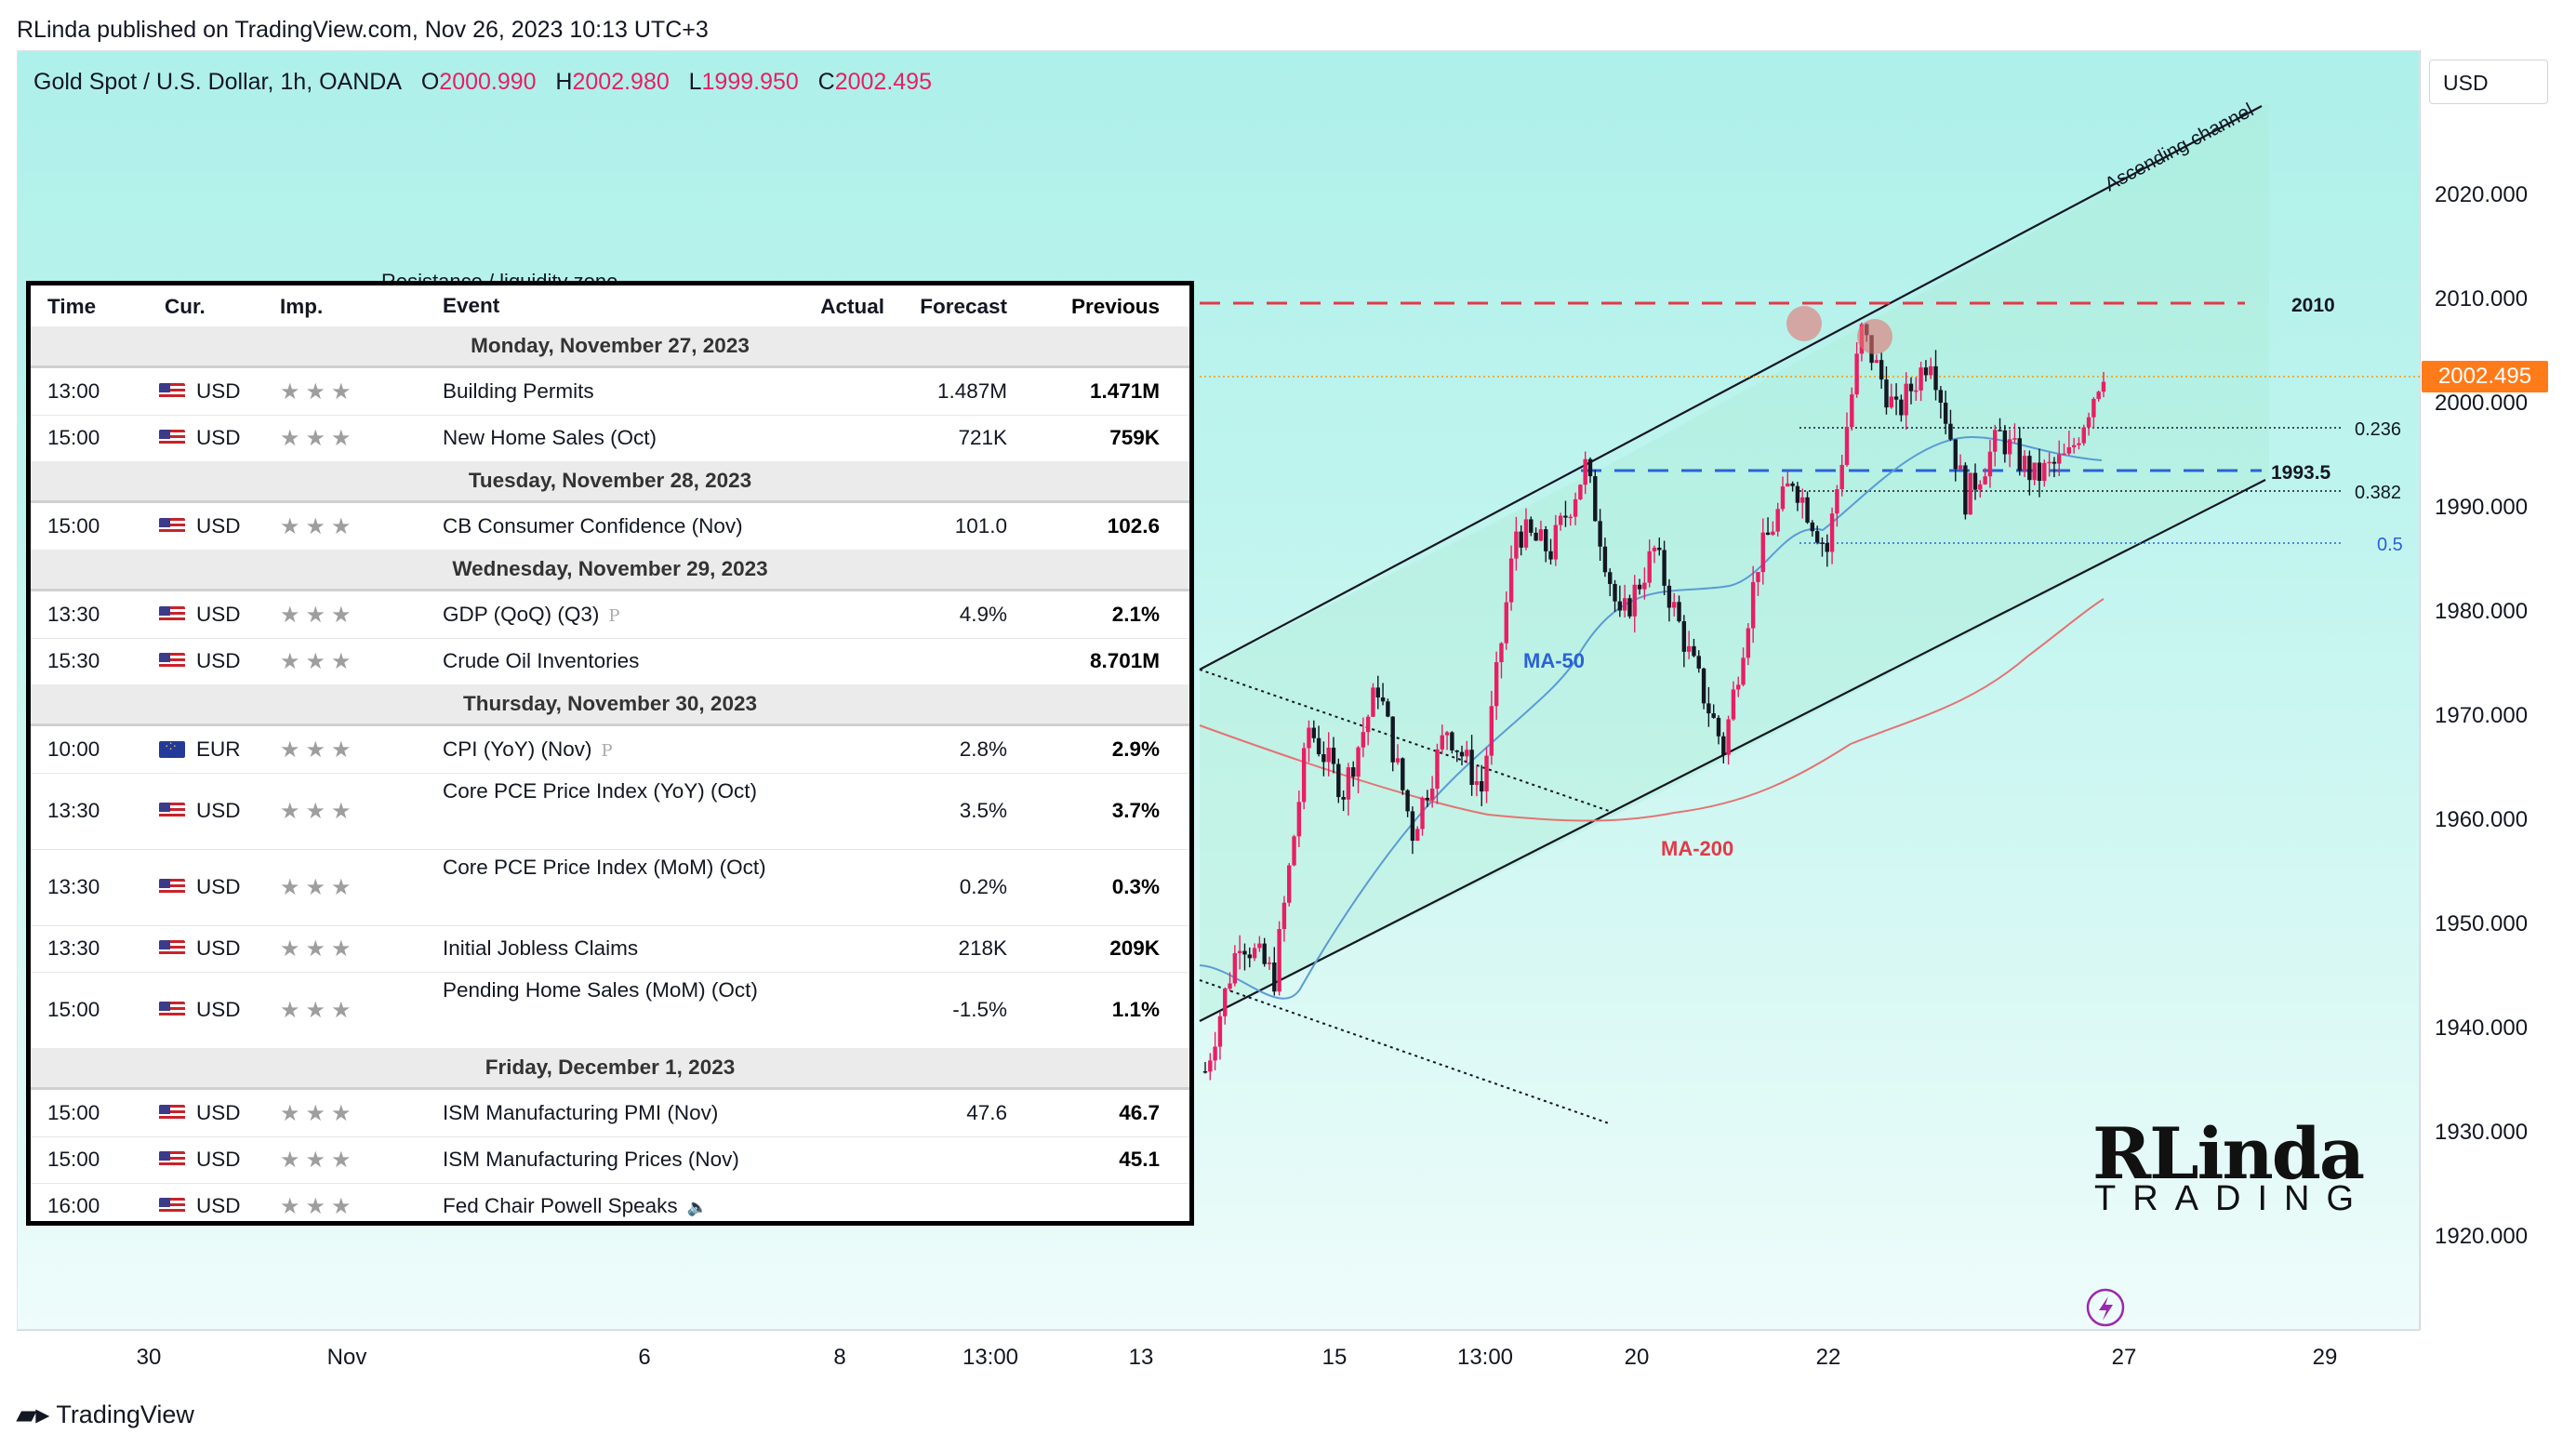 The width and height of the screenshot is (2576, 1447). I want to click on time-tick: Nov, so click(346, 1357).